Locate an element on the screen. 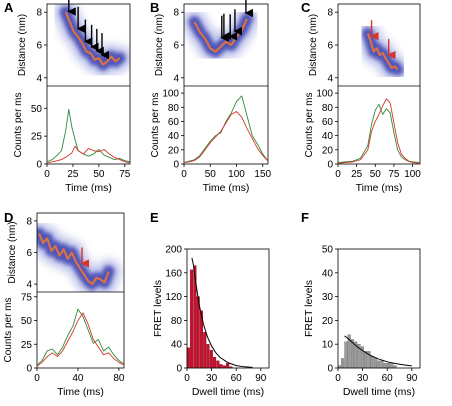  panel-label-f: F is located at coordinates (305, 217).